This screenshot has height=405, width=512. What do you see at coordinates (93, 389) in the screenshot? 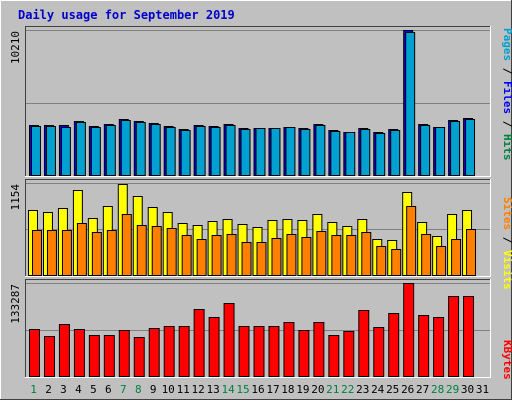
I see `day-label-5: 5` at bounding box center [93, 389].